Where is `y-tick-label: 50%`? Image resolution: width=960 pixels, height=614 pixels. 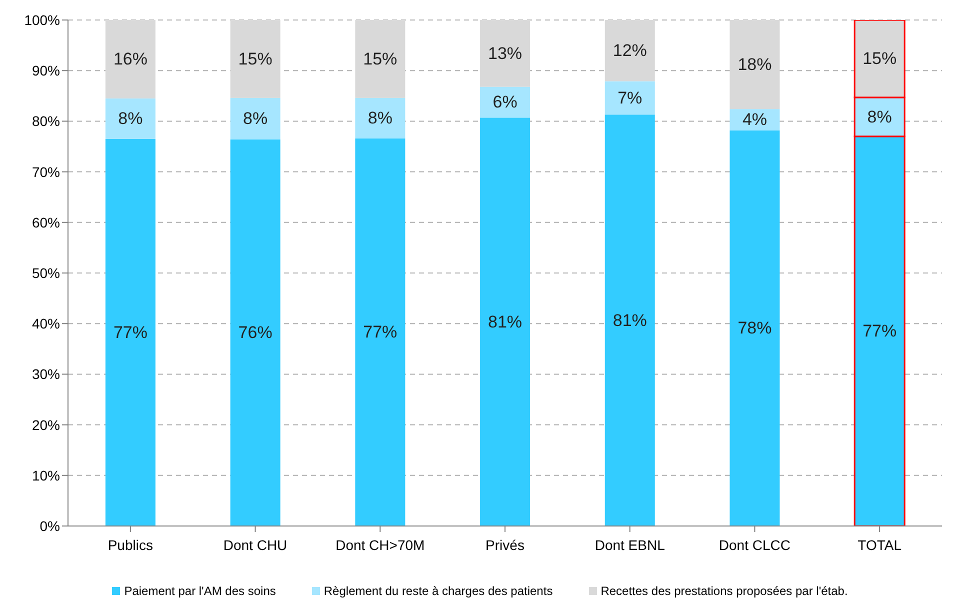
y-tick-label: 50% is located at coordinates (46, 272).